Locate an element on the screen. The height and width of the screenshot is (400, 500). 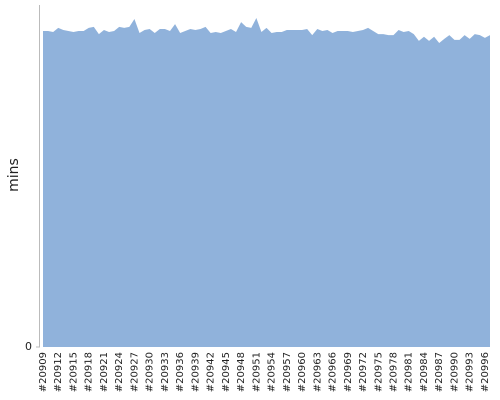
x-tick-label: #20966 is located at coordinates (333, 372).